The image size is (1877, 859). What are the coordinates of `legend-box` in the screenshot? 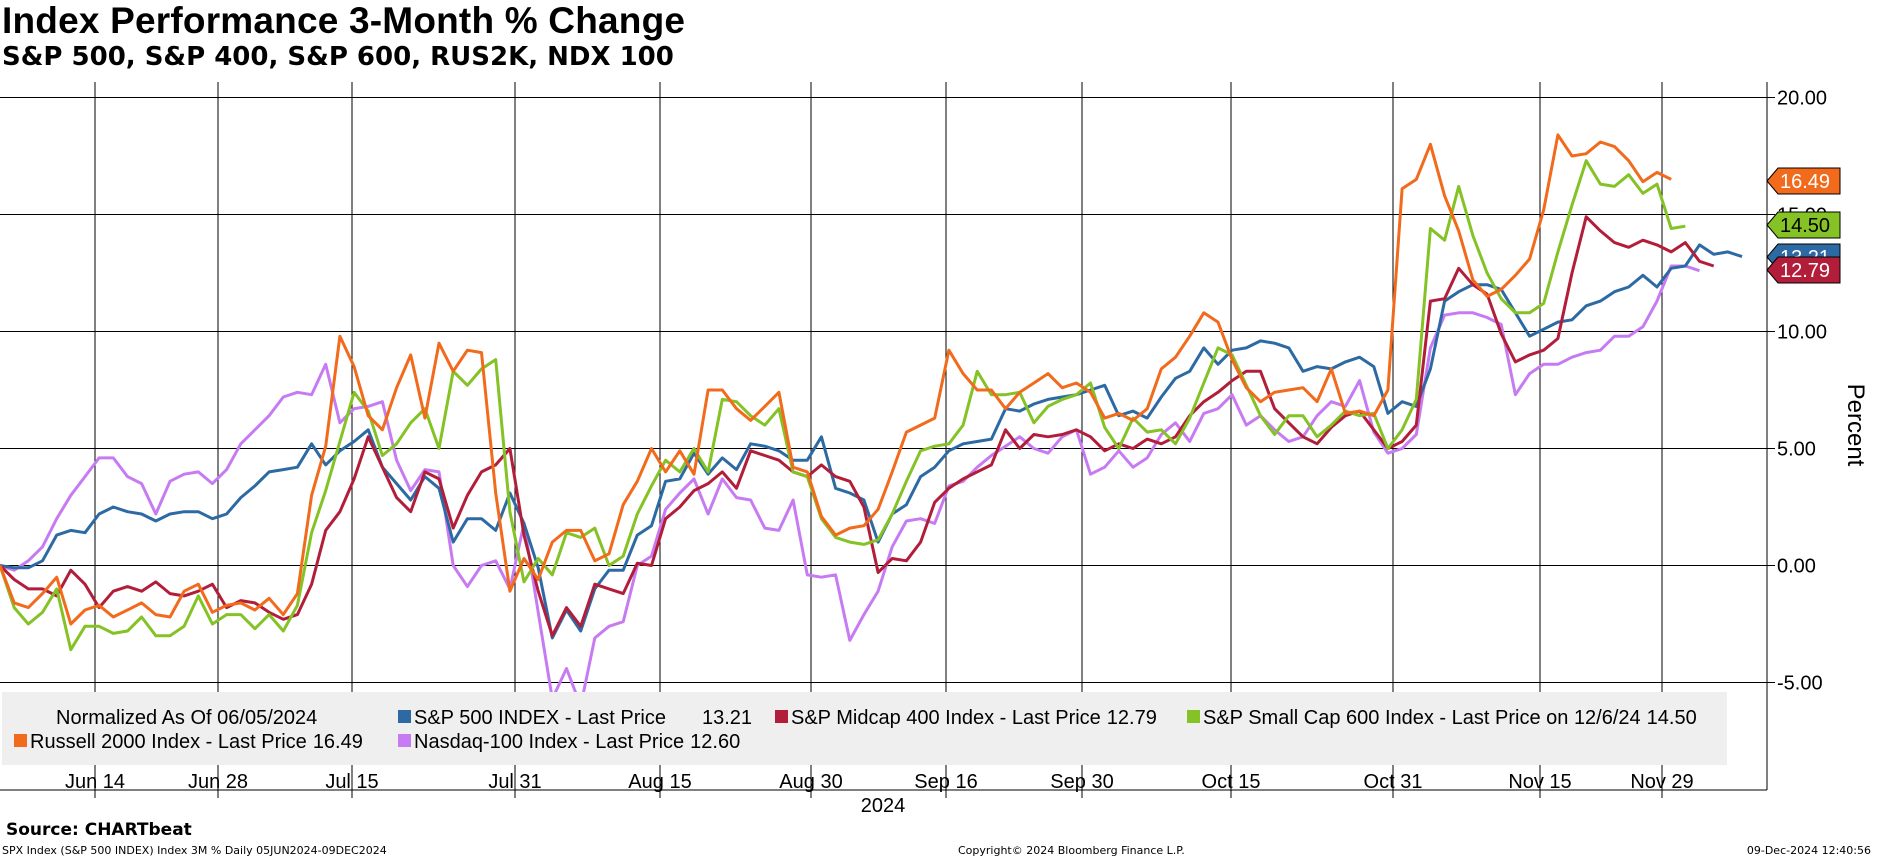 It's located at (864, 728).